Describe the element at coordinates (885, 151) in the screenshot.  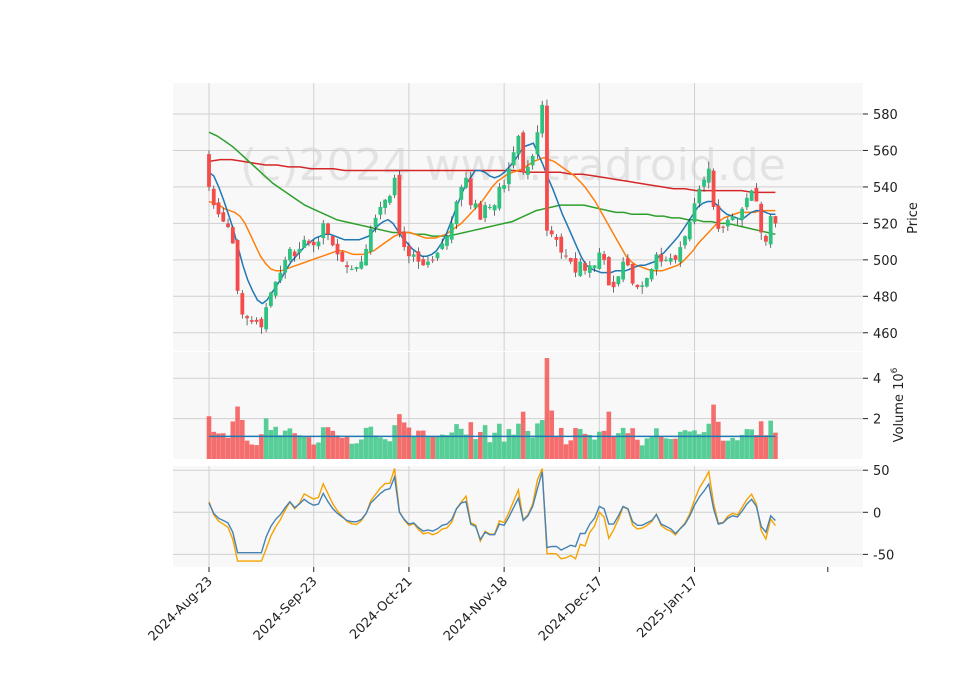
I see `price-tick-label: 560` at that location.